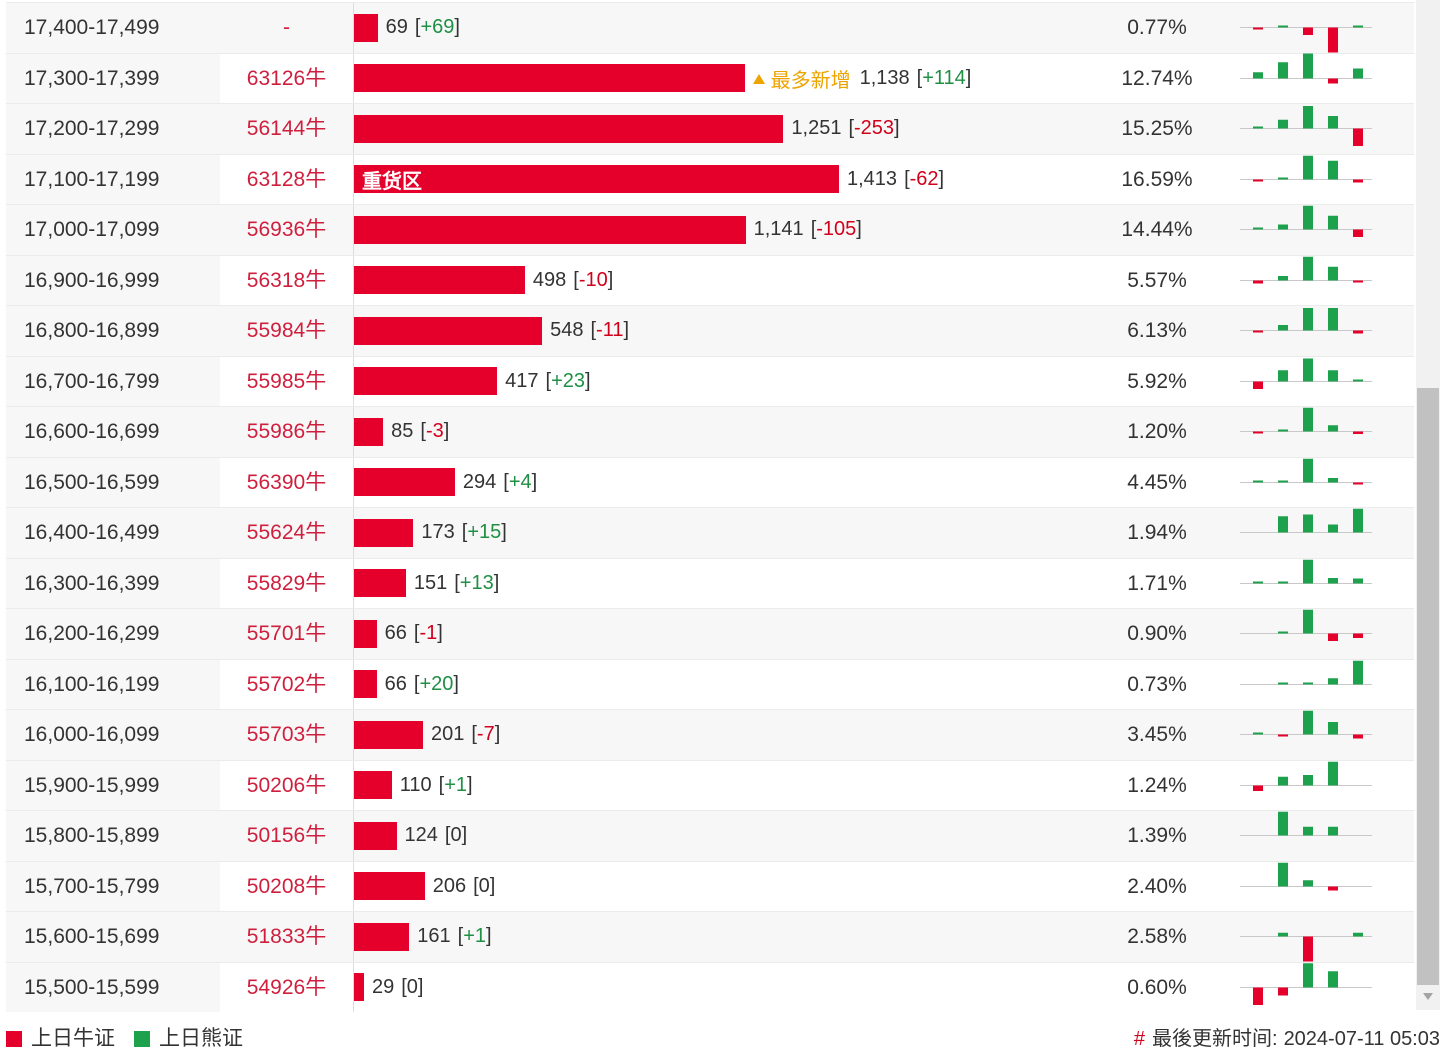  What do you see at coordinates (398, 987) in the screenshot?
I see `count-label: 29 0` at bounding box center [398, 987].